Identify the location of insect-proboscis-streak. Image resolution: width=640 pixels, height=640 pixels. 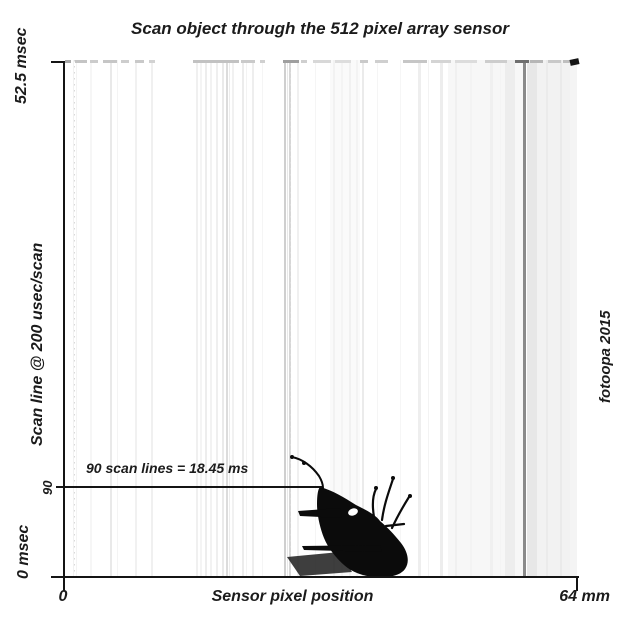
(320, 513).